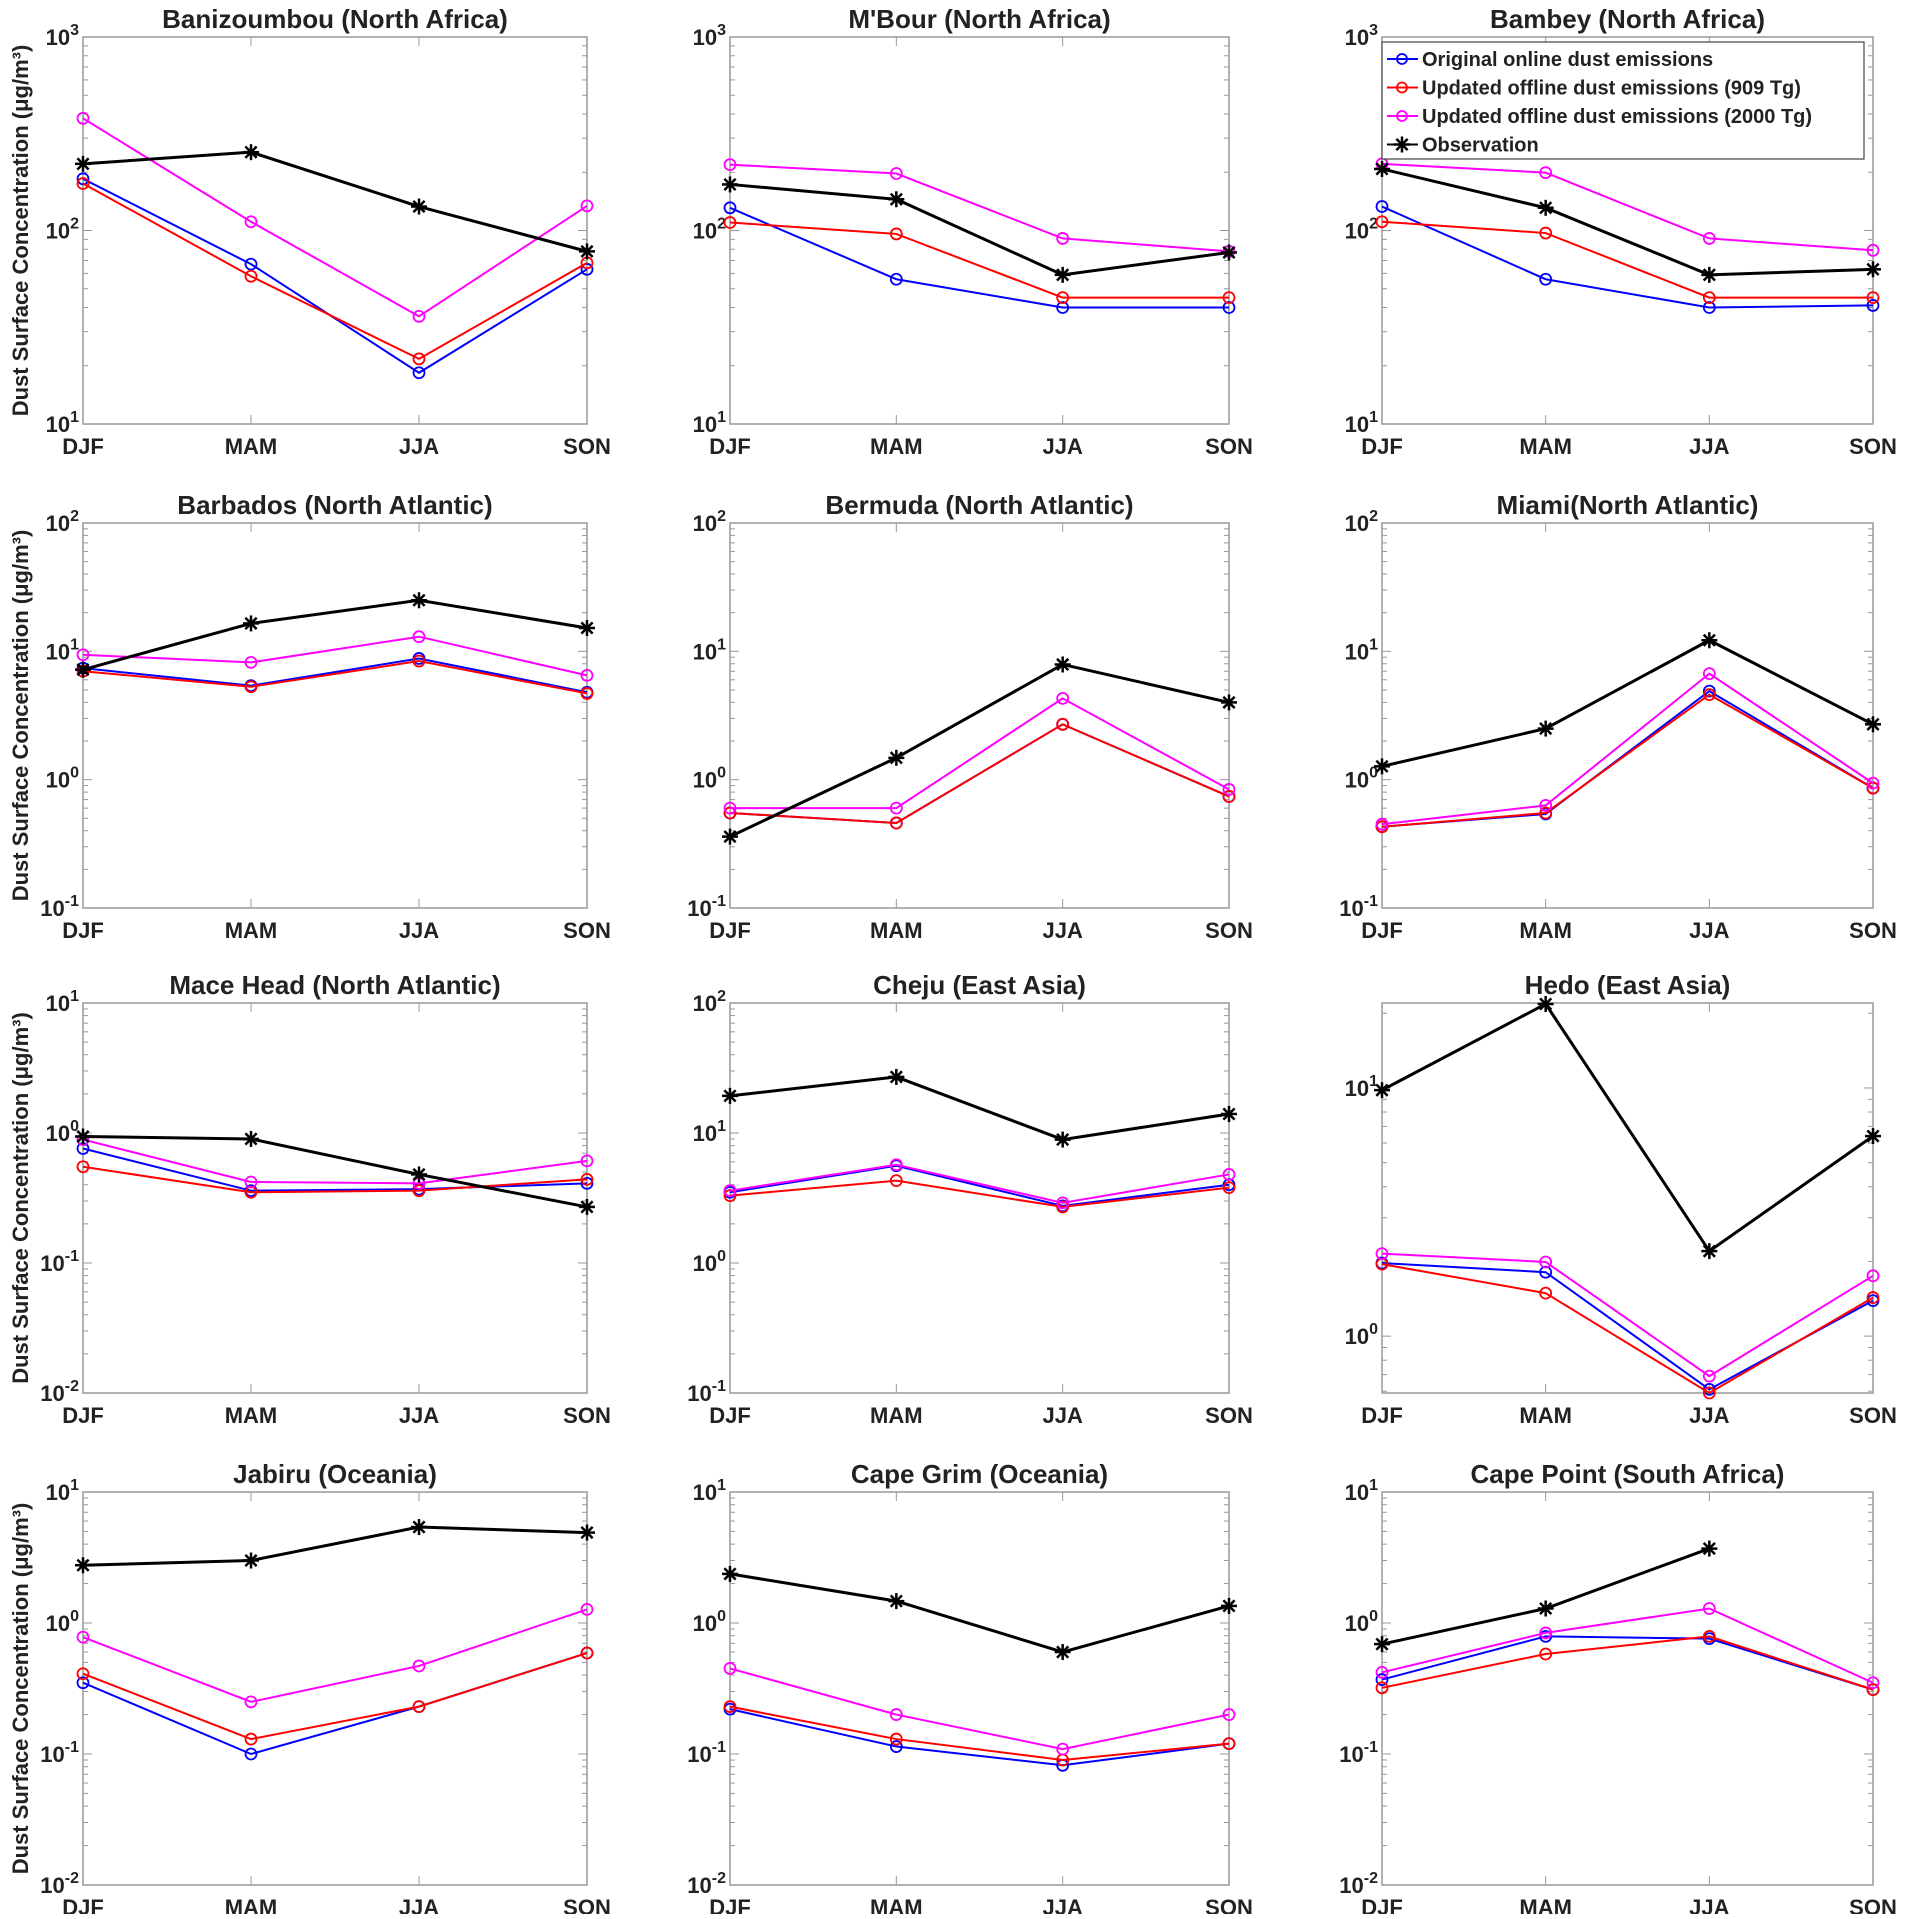 This screenshot has width=1907, height=1919. What do you see at coordinates (1621, 1199) in the screenshot?
I see `subplot-9: 100 101 DJF MAM JJA SON Hedo (East Asia)` at bounding box center [1621, 1199].